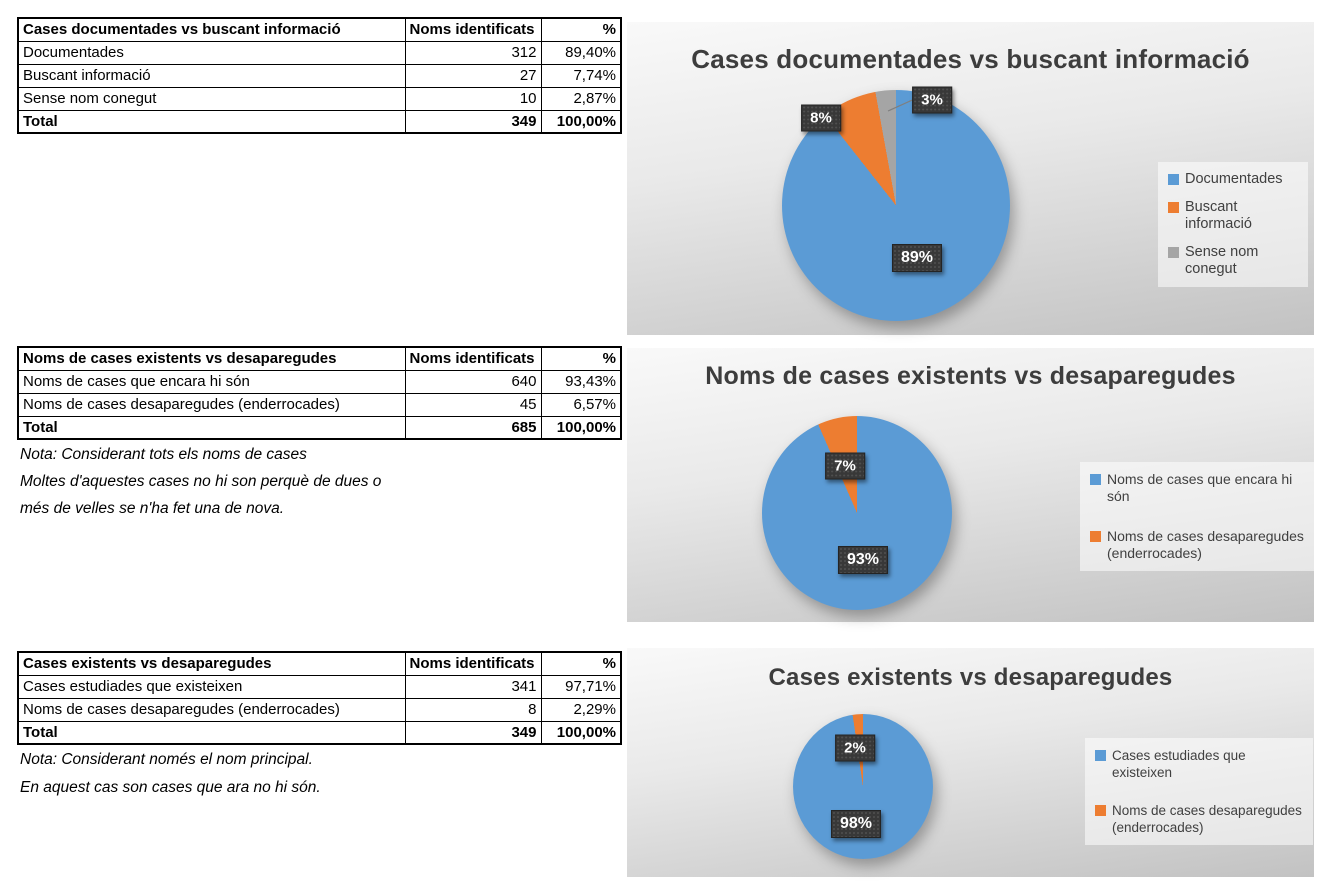 The width and height of the screenshot is (1325, 895). Describe the element at coordinates (581, 98) in the screenshot. I see `cell: 2,87%` at that location.